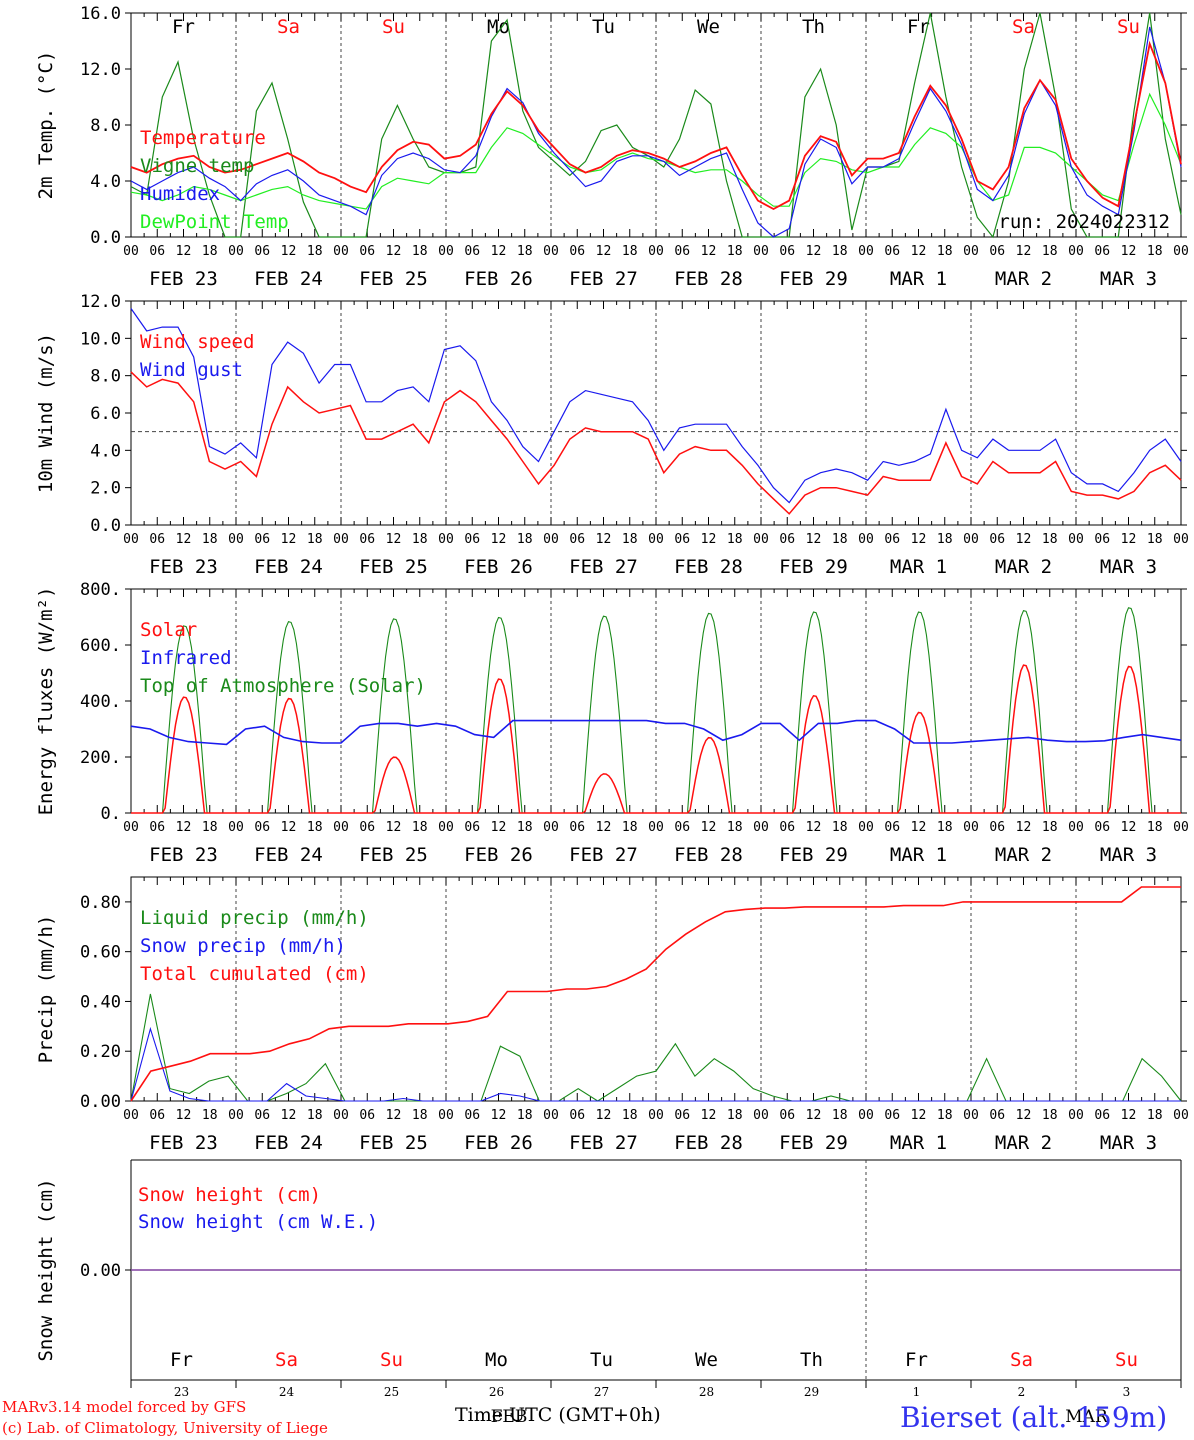 Image resolution: width=1194 pixels, height=1440 pixels. What do you see at coordinates (191, 370) in the screenshot?
I see `legend-entry: Wind gust` at bounding box center [191, 370].